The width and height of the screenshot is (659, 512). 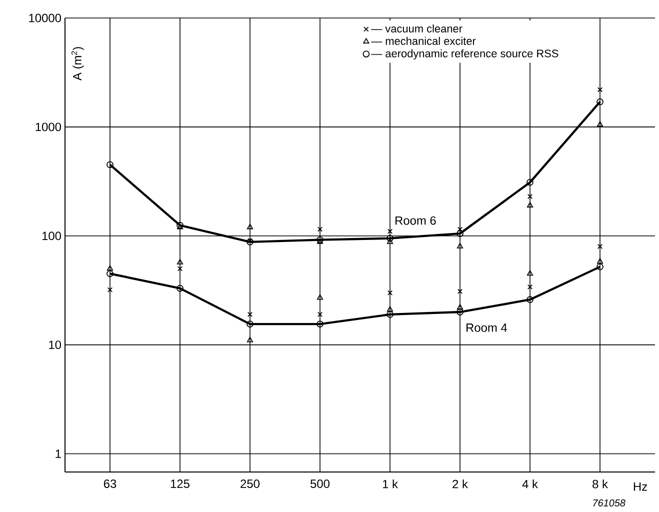 What do you see at coordinates (55, 345) in the screenshot?
I see `y-tick-label: 10` at bounding box center [55, 345].